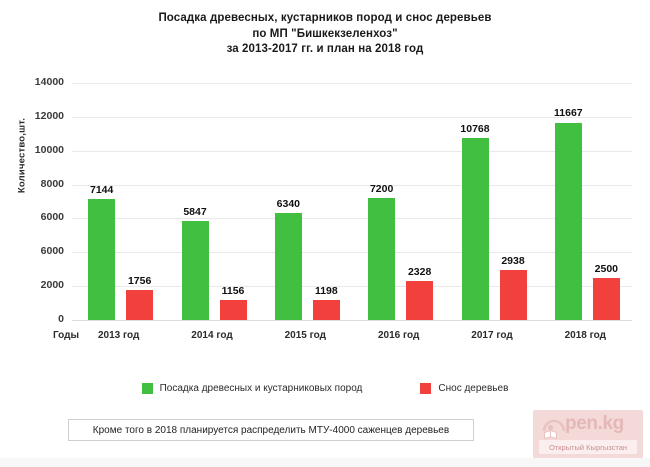 The height and width of the screenshot is (467, 650). I want to click on bar-value-label: 10768, so click(475, 128).